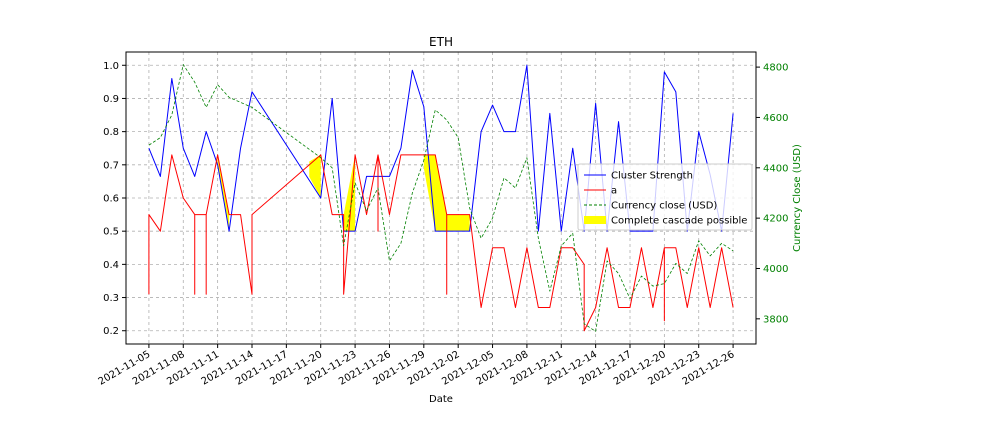 This screenshot has width=1008, height=432. I want to click on legend-box, so click(665, 197).